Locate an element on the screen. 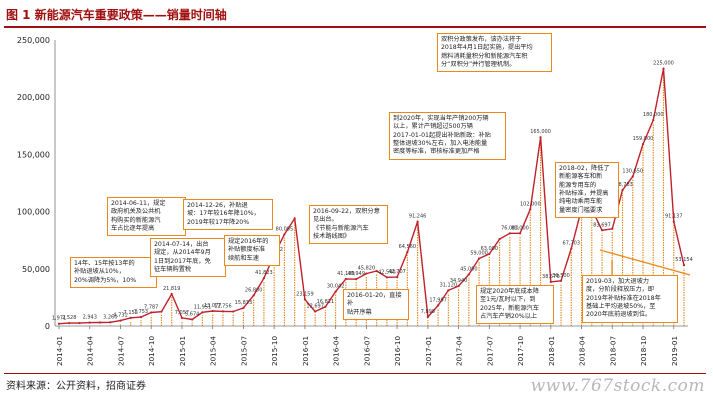 The width and height of the screenshot is (713, 403). data-label: 11,951 is located at coordinates (203, 307).